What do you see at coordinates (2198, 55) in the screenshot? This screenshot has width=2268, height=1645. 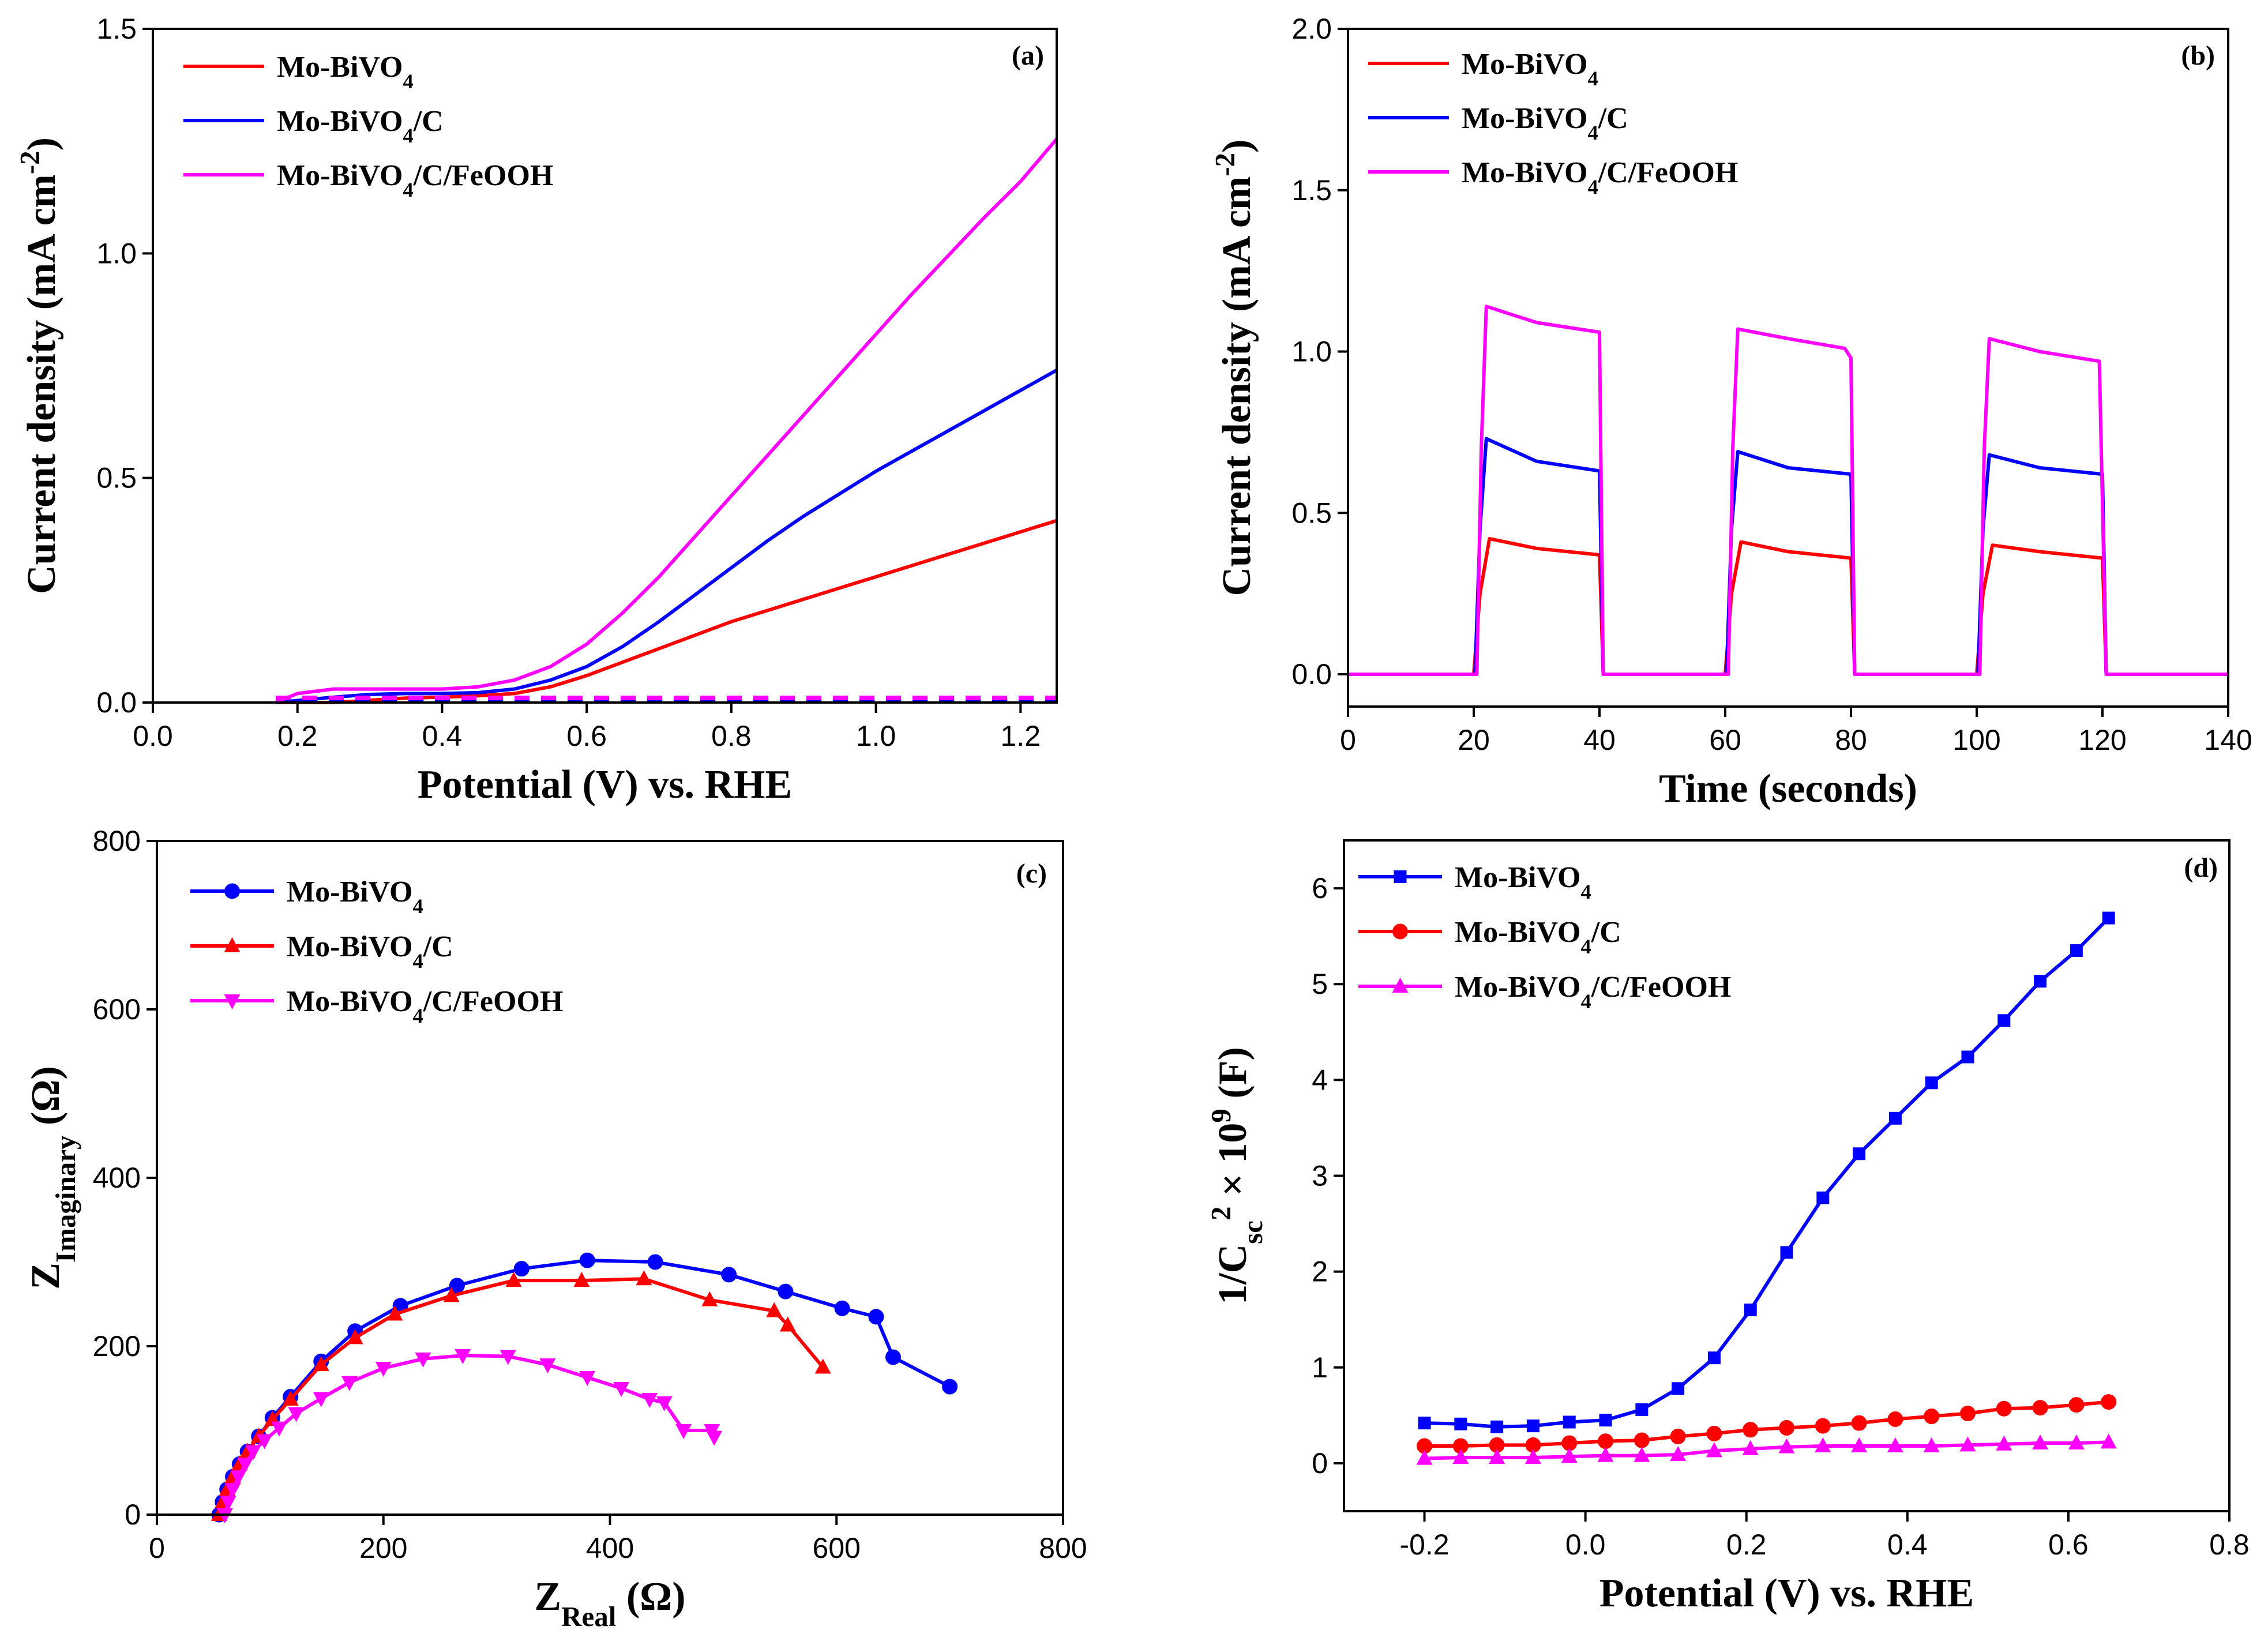 I see `panel-label: (b)` at bounding box center [2198, 55].